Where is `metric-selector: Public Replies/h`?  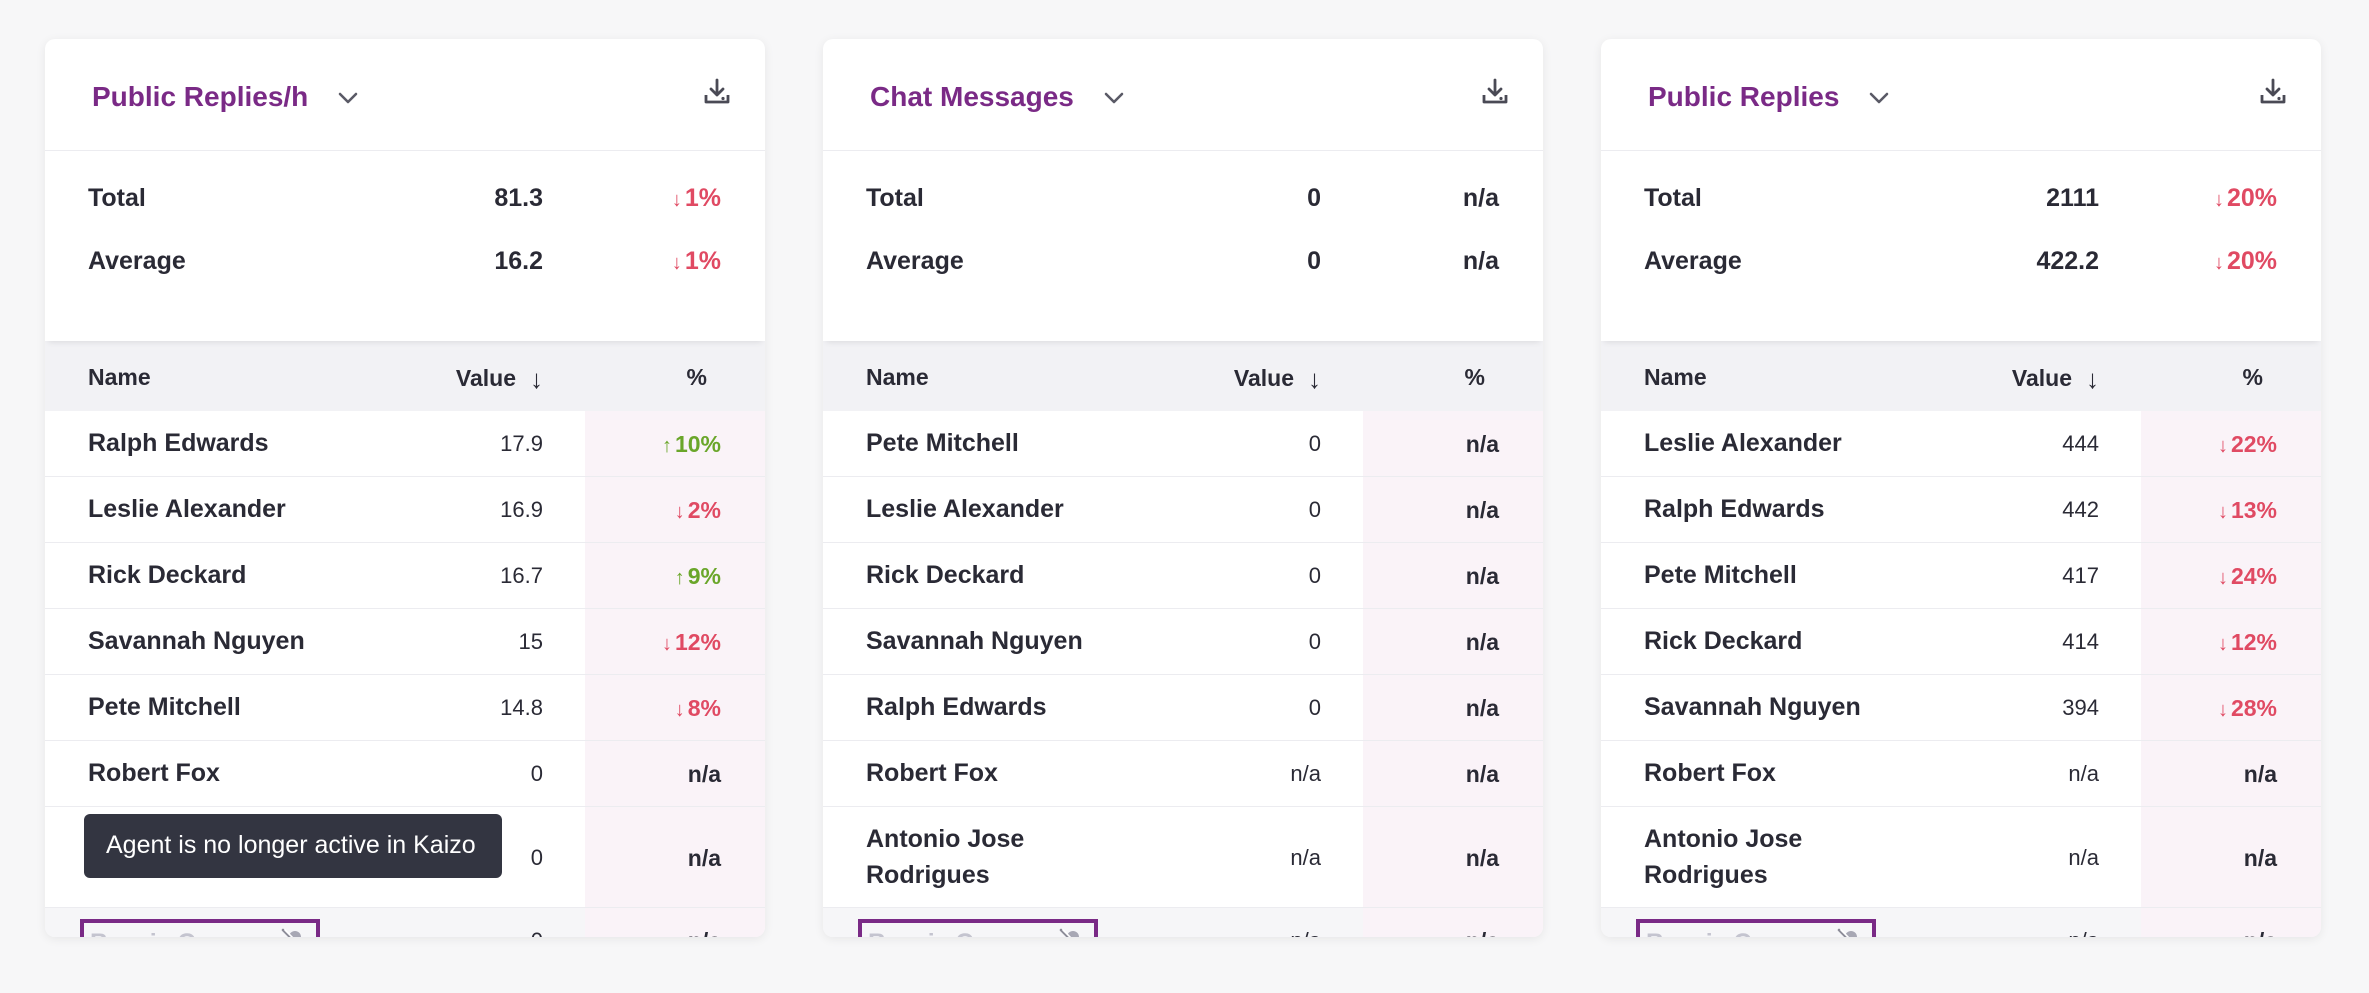
metric-selector: Public Replies/h is located at coordinates (225, 96).